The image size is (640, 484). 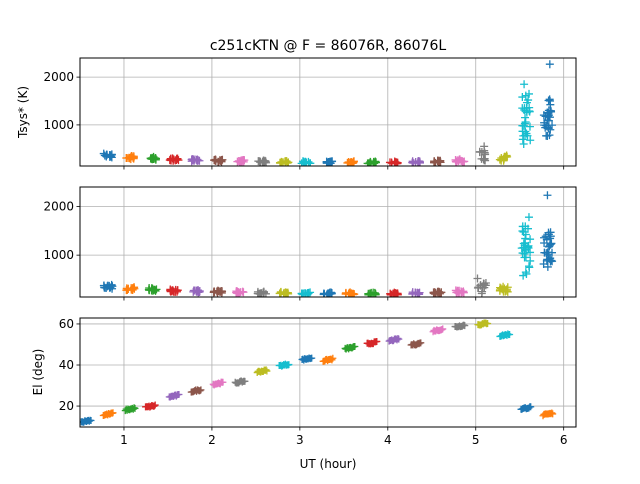 I want to click on x-tick-label: 5, so click(x=476, y=440).